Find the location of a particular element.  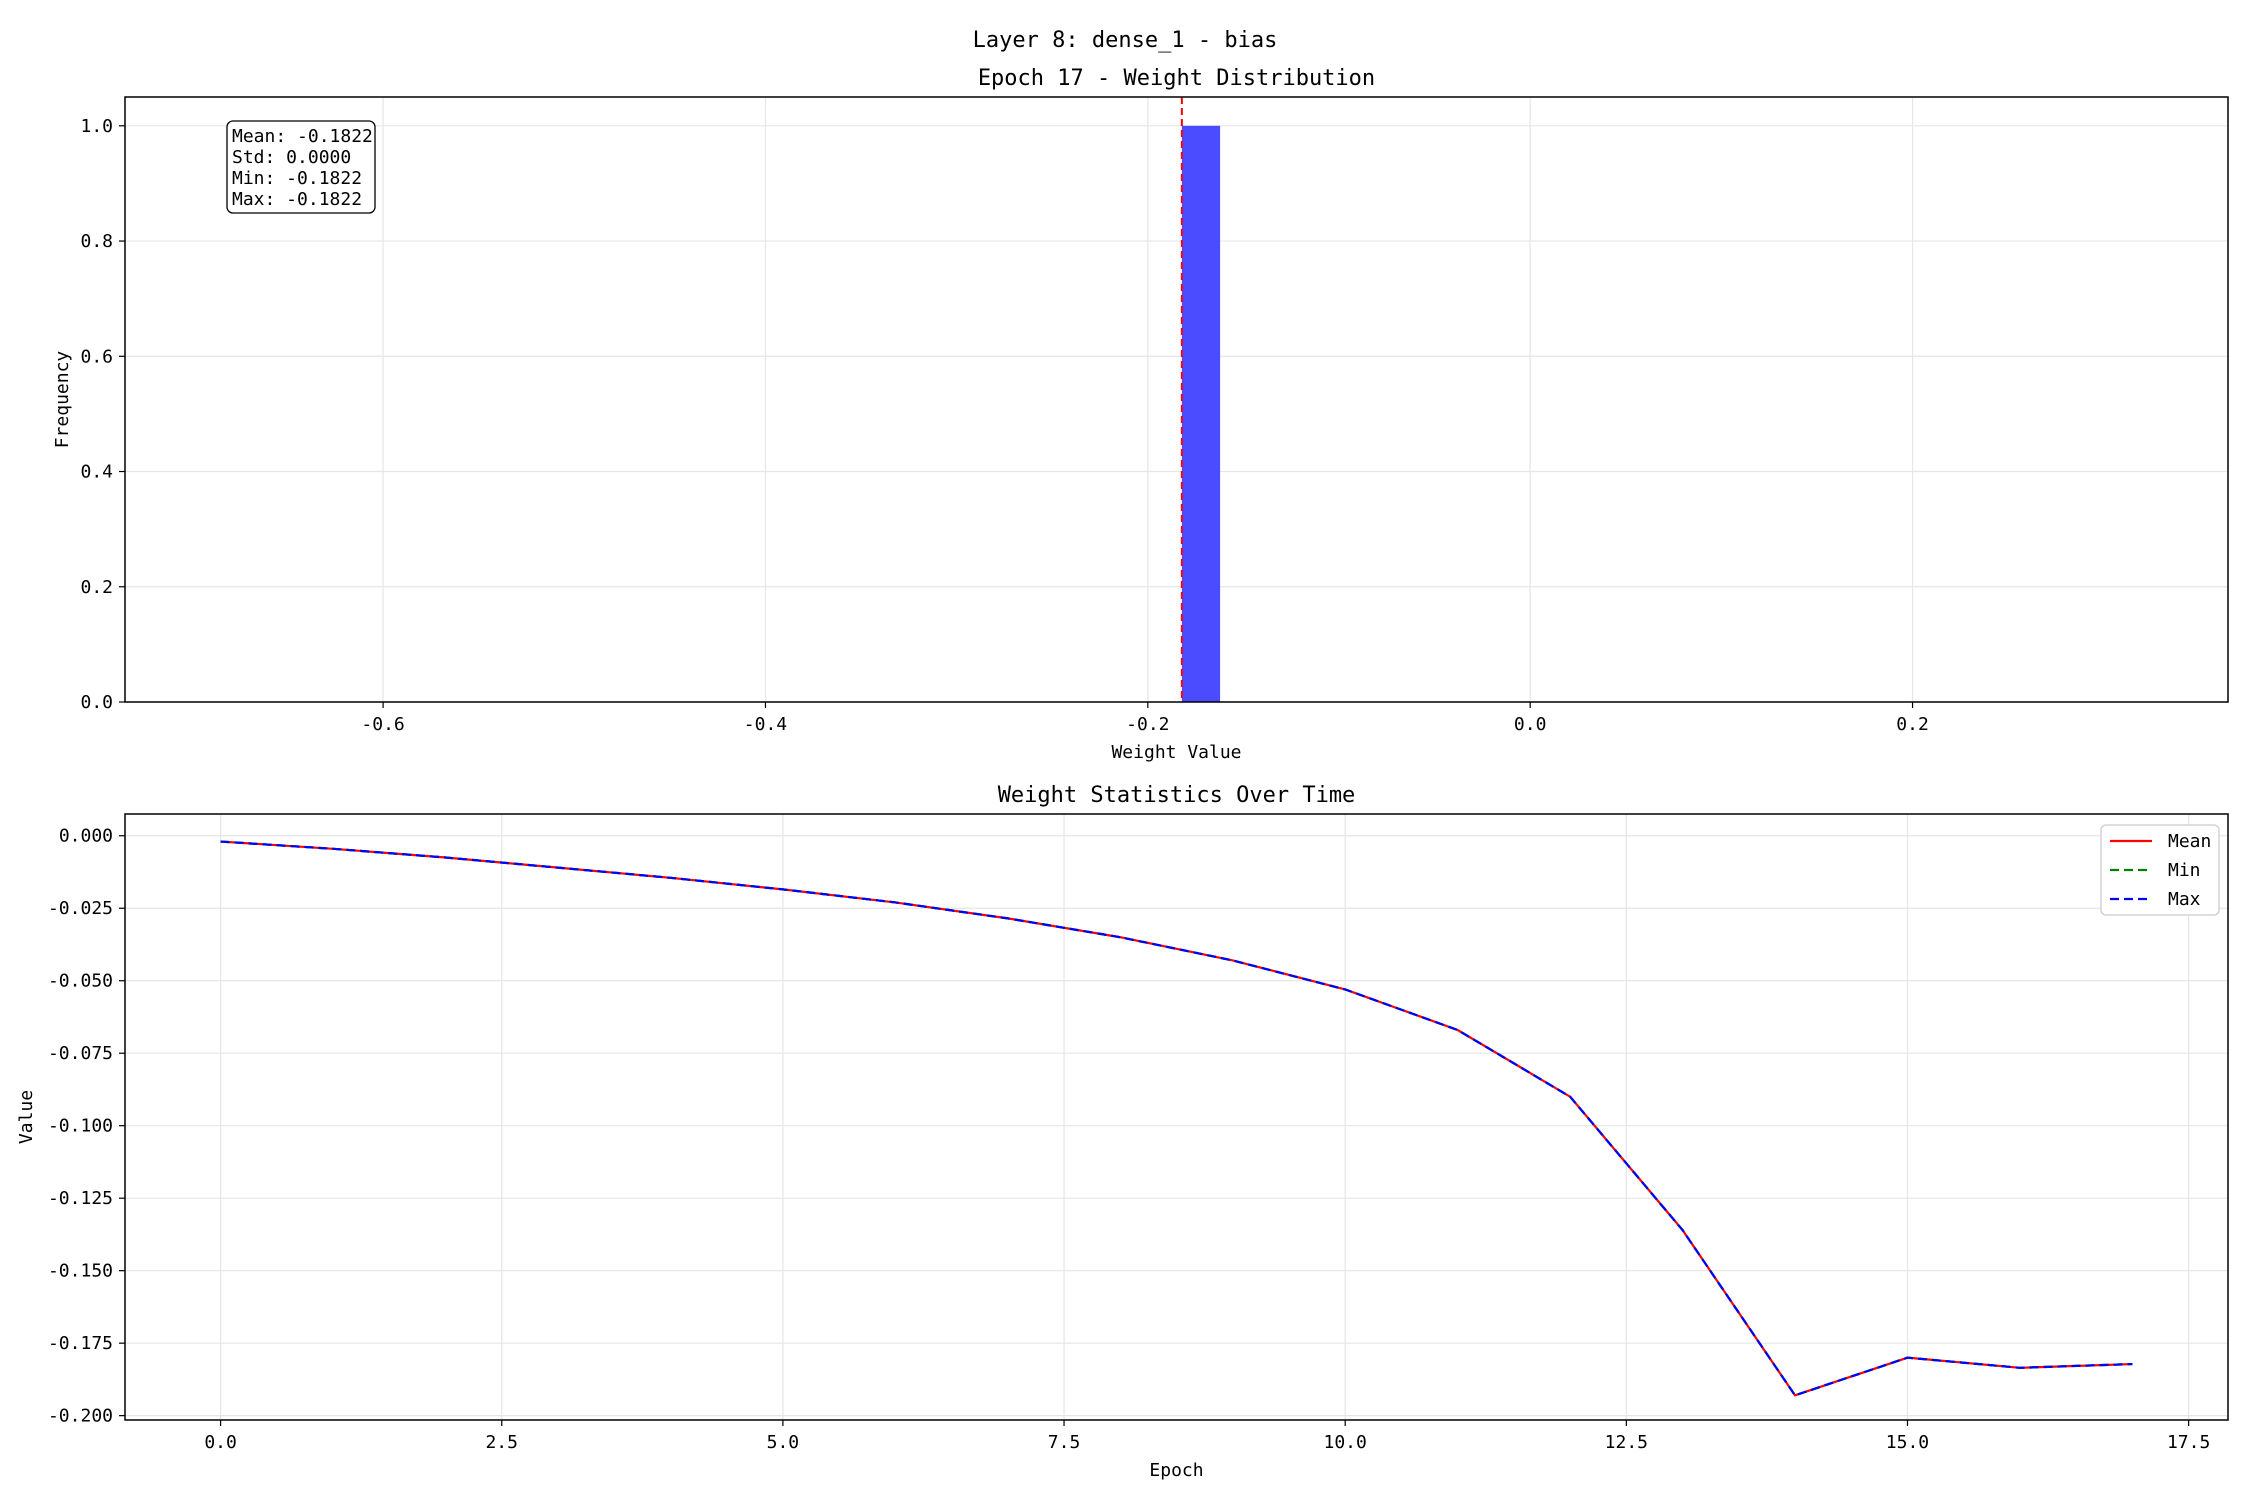

x-tick-label: 15.0 is located at coordinates (1907, 1442).